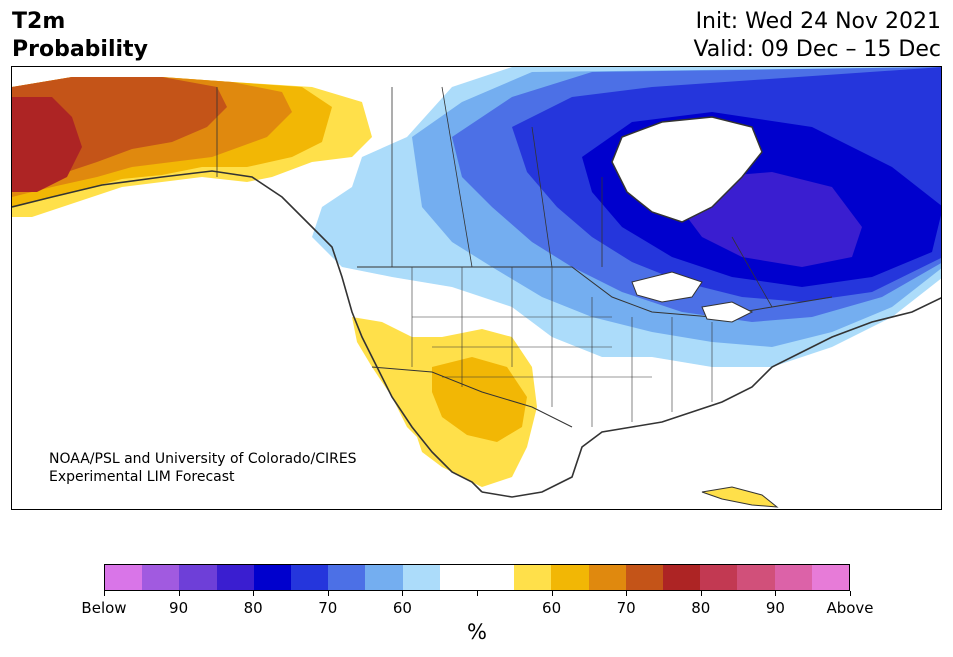 This screenshot has width=953, height=657. What do you see at coordinates (47, 144) in the screenshot?
I see `alaska-red` at bounding box center [47, 144].